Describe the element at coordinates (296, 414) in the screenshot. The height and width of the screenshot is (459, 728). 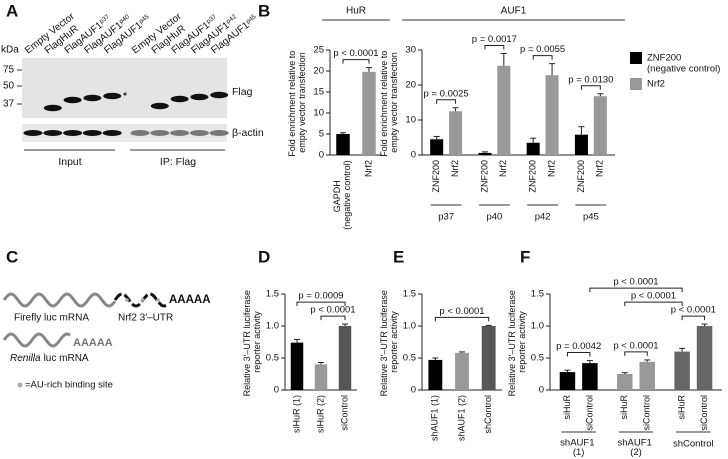
I see `x-tick-label: siHuR (1)` at that location.